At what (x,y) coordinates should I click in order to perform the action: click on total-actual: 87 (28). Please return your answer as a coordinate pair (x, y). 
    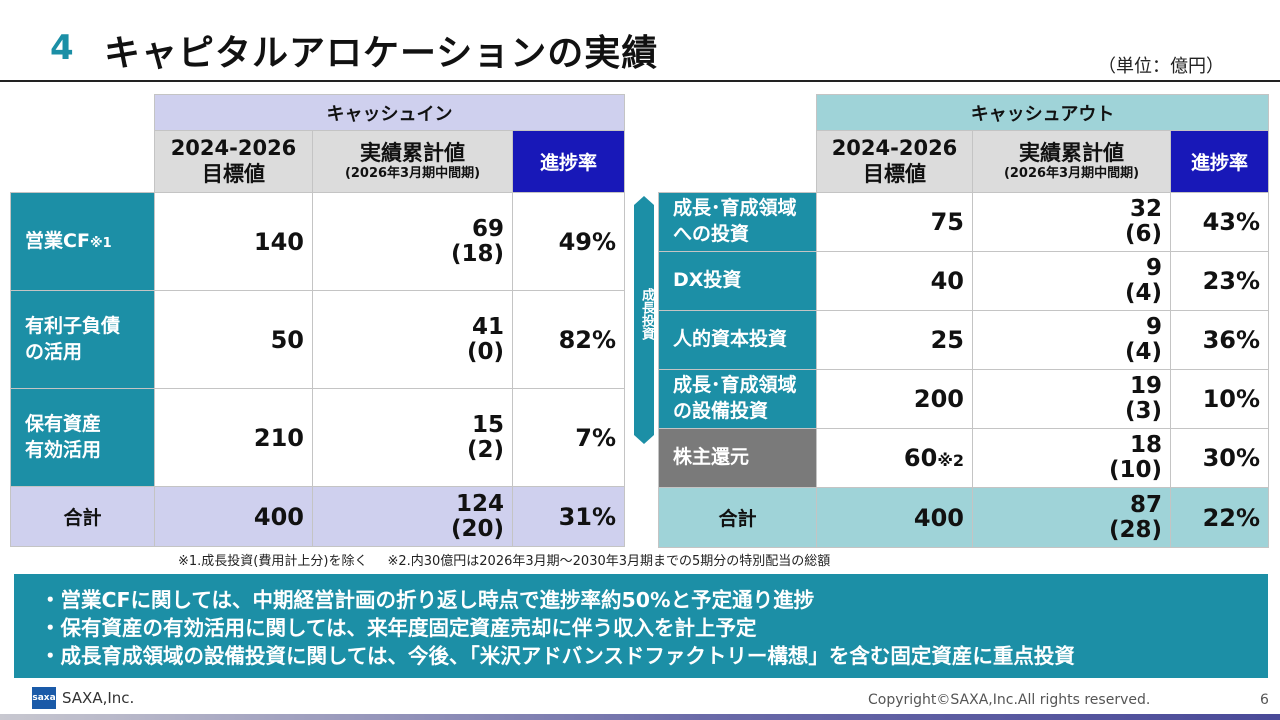
    Looking at the image, I should click on (1071, 517).